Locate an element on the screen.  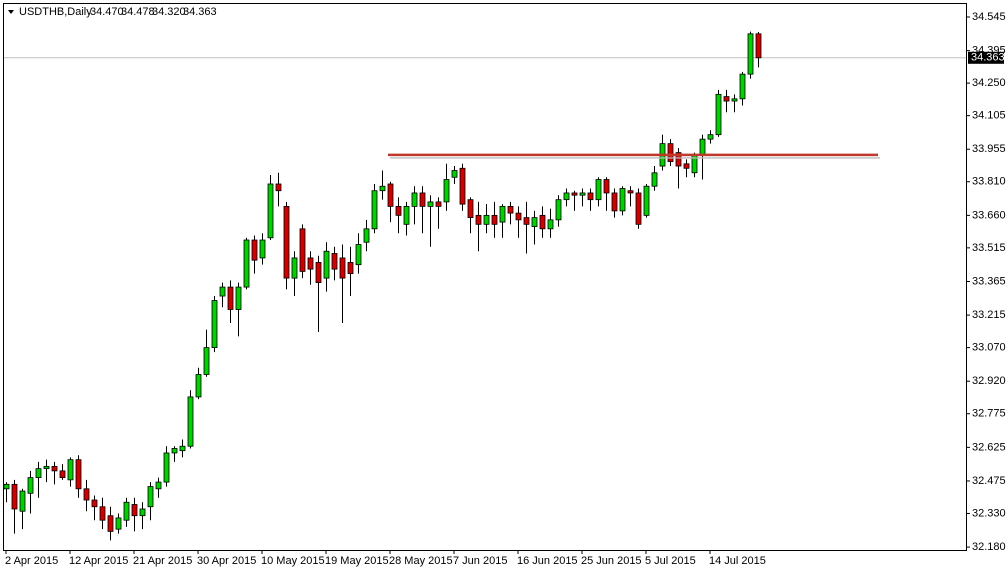
x-tick-label: 25 Jun 2015 is located at coordinates (611, 561).